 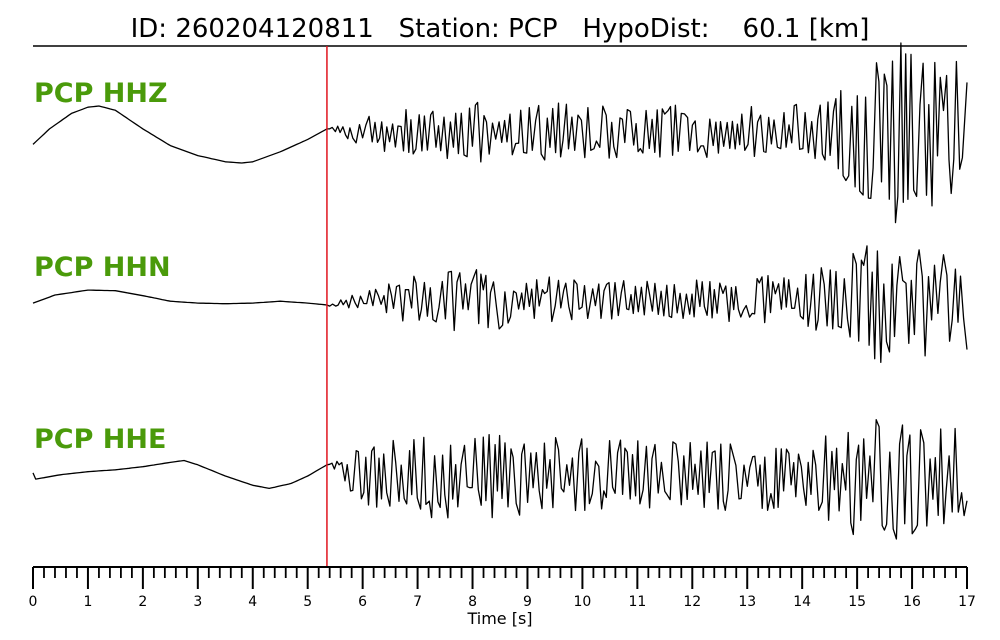 I want to click on x-tick-label: 4, so click(x=252, y=602).